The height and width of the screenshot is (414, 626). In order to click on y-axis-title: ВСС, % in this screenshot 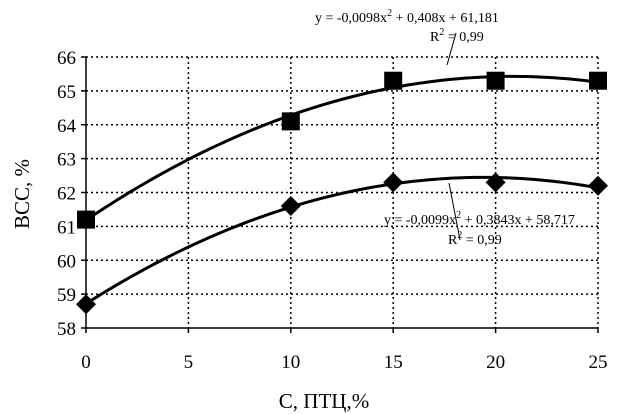, I will do `click(22, 194)`.